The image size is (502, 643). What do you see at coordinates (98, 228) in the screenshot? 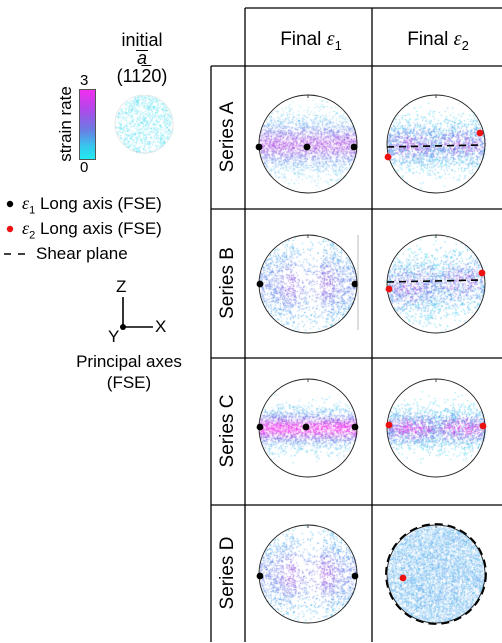
I see `eps2-text: Long axis (FSE)` at bounding box center [98, 228].